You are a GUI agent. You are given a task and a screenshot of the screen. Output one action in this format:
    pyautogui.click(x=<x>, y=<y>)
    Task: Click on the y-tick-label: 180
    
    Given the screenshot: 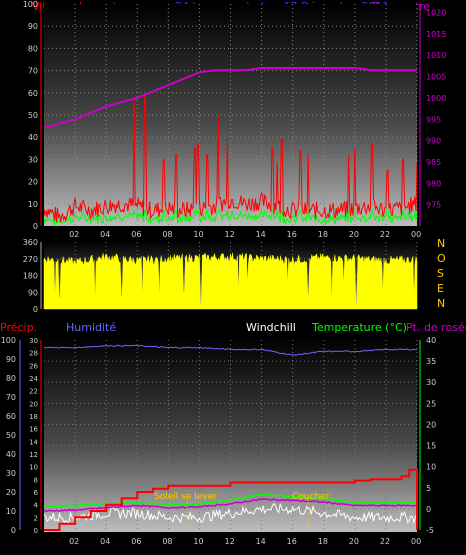 What is the action you would take?
    pyautogui.click(x=30, y=276)
    